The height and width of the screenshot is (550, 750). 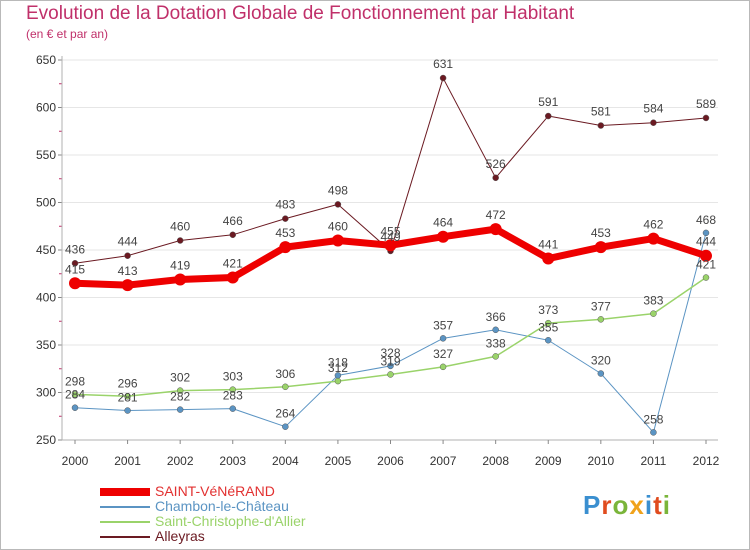 What do you see at coordinates (601, 306) in the screenshot?
I see `data-label: 377` at bounding box center [601, 306].